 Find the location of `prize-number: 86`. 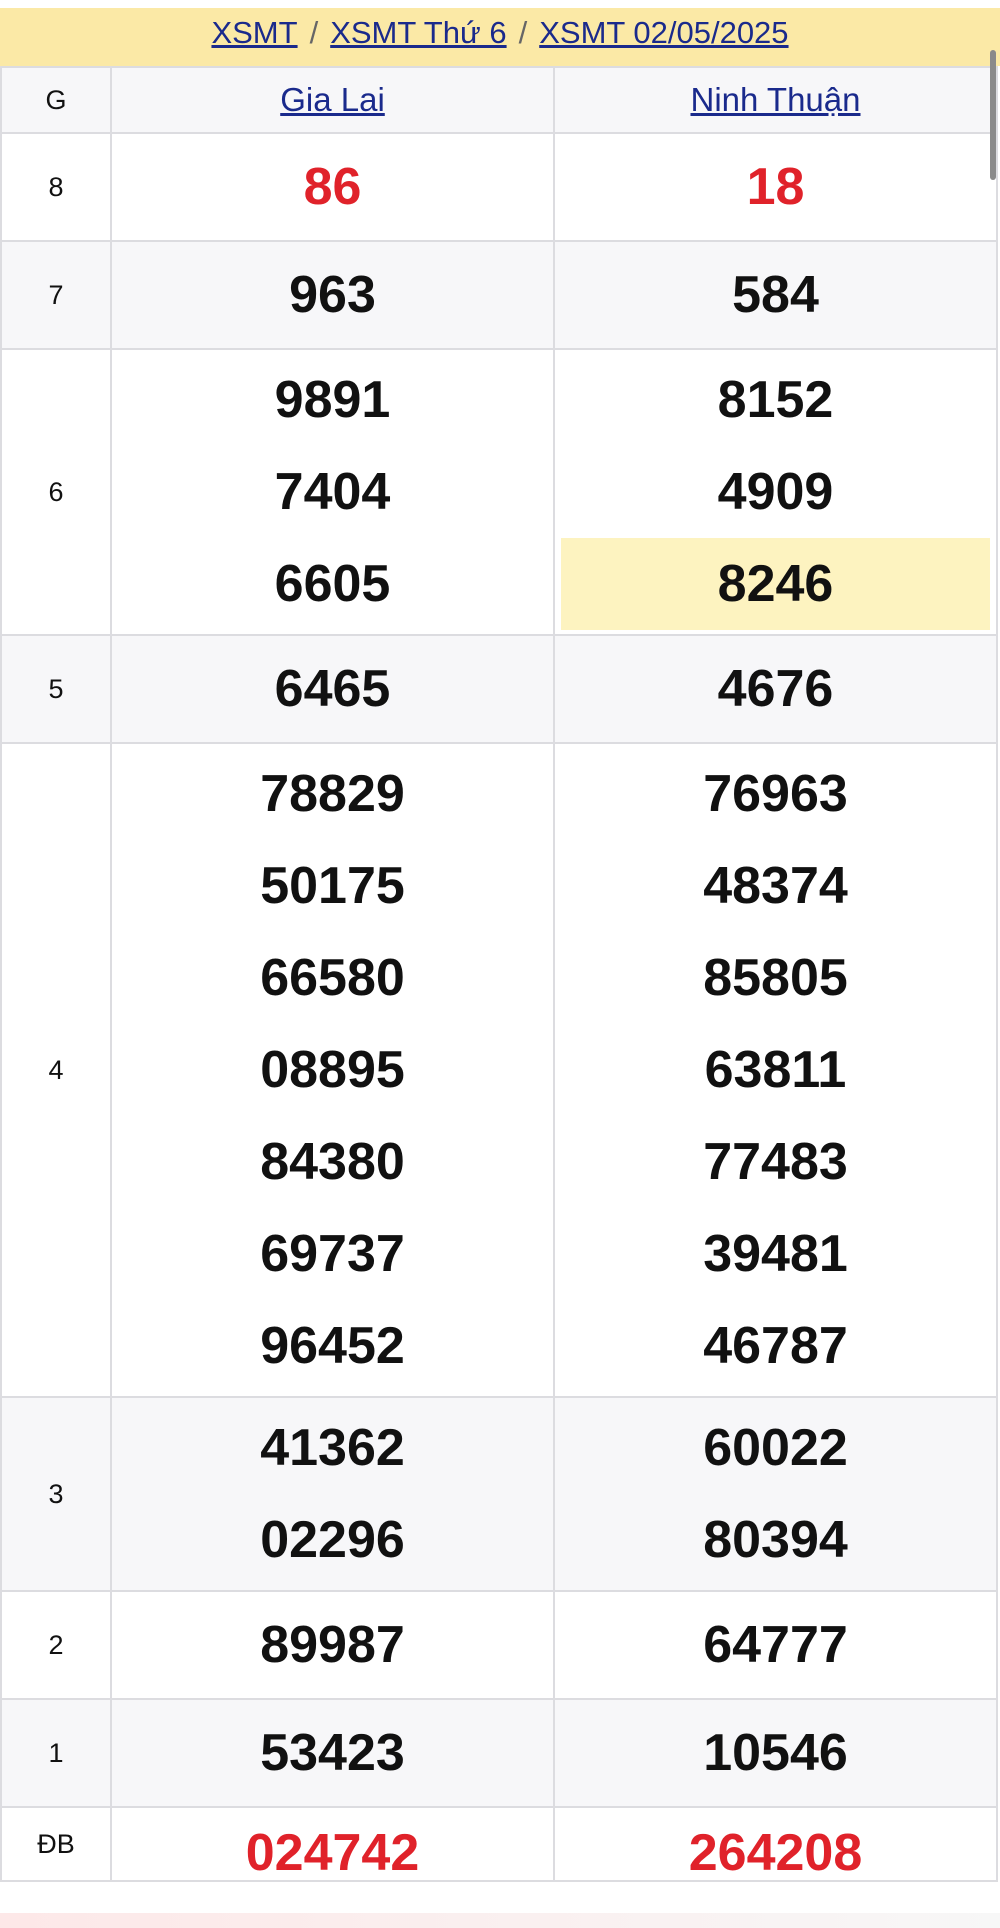

prize-number: 86 is located at coordinates (332, 187).